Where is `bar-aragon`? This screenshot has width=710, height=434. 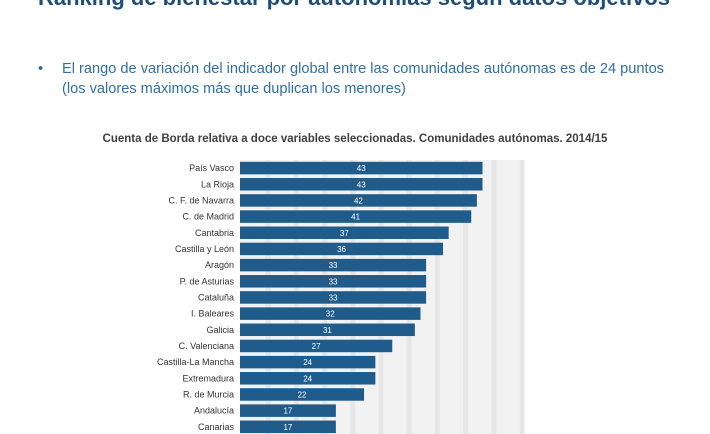 bar-aragon is located at coordinates (333, 265).